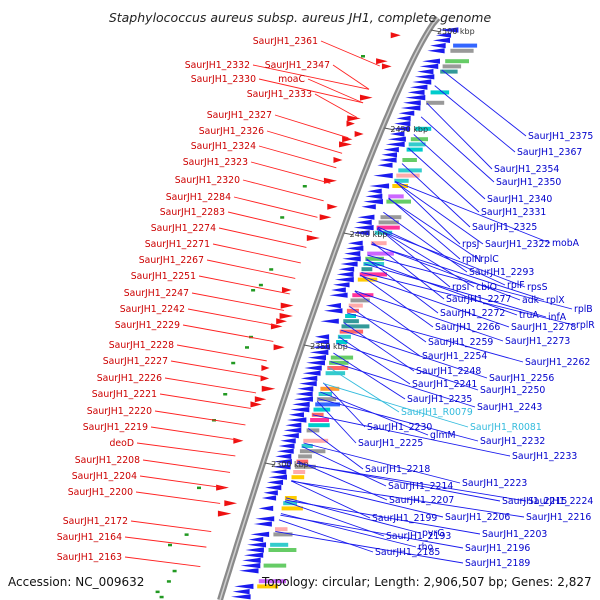 This screenshot has height=600, width=600. I want to click on left-gene-label: SaurJH1_2163, so click(89, 557).